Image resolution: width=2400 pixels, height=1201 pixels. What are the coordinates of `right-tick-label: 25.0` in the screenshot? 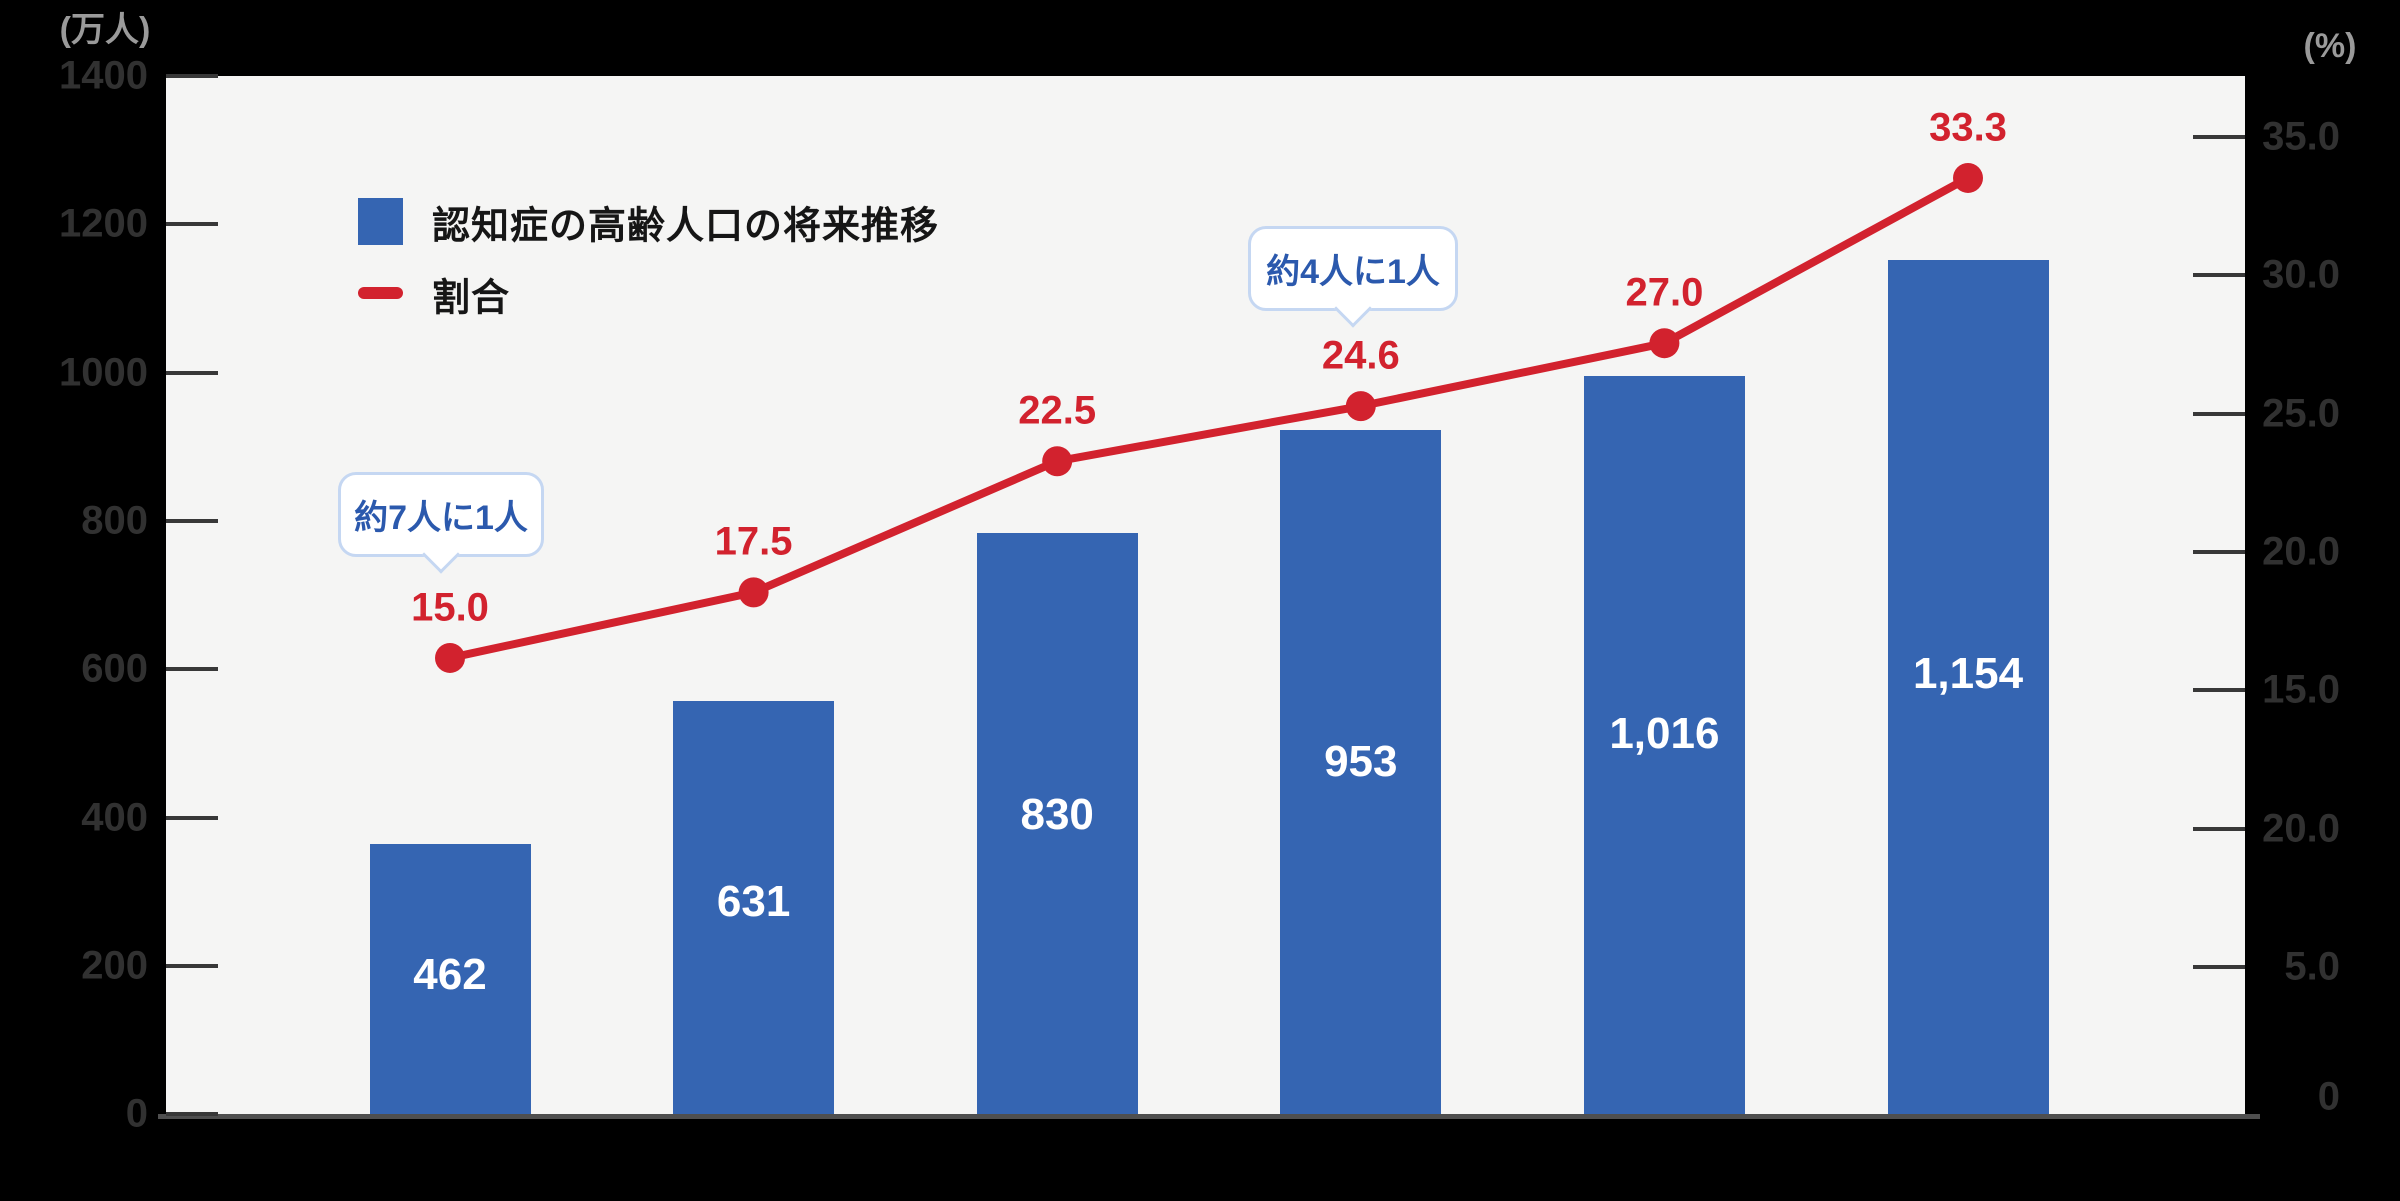 It's located at (2301, 413).